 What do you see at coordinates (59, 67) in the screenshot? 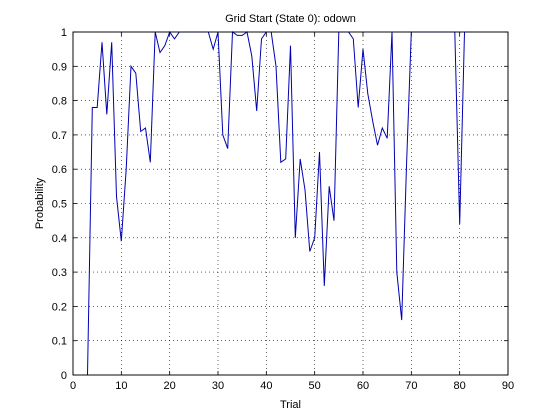
I see `y-tick-label: 0.9` at bounding box center [59, 67].